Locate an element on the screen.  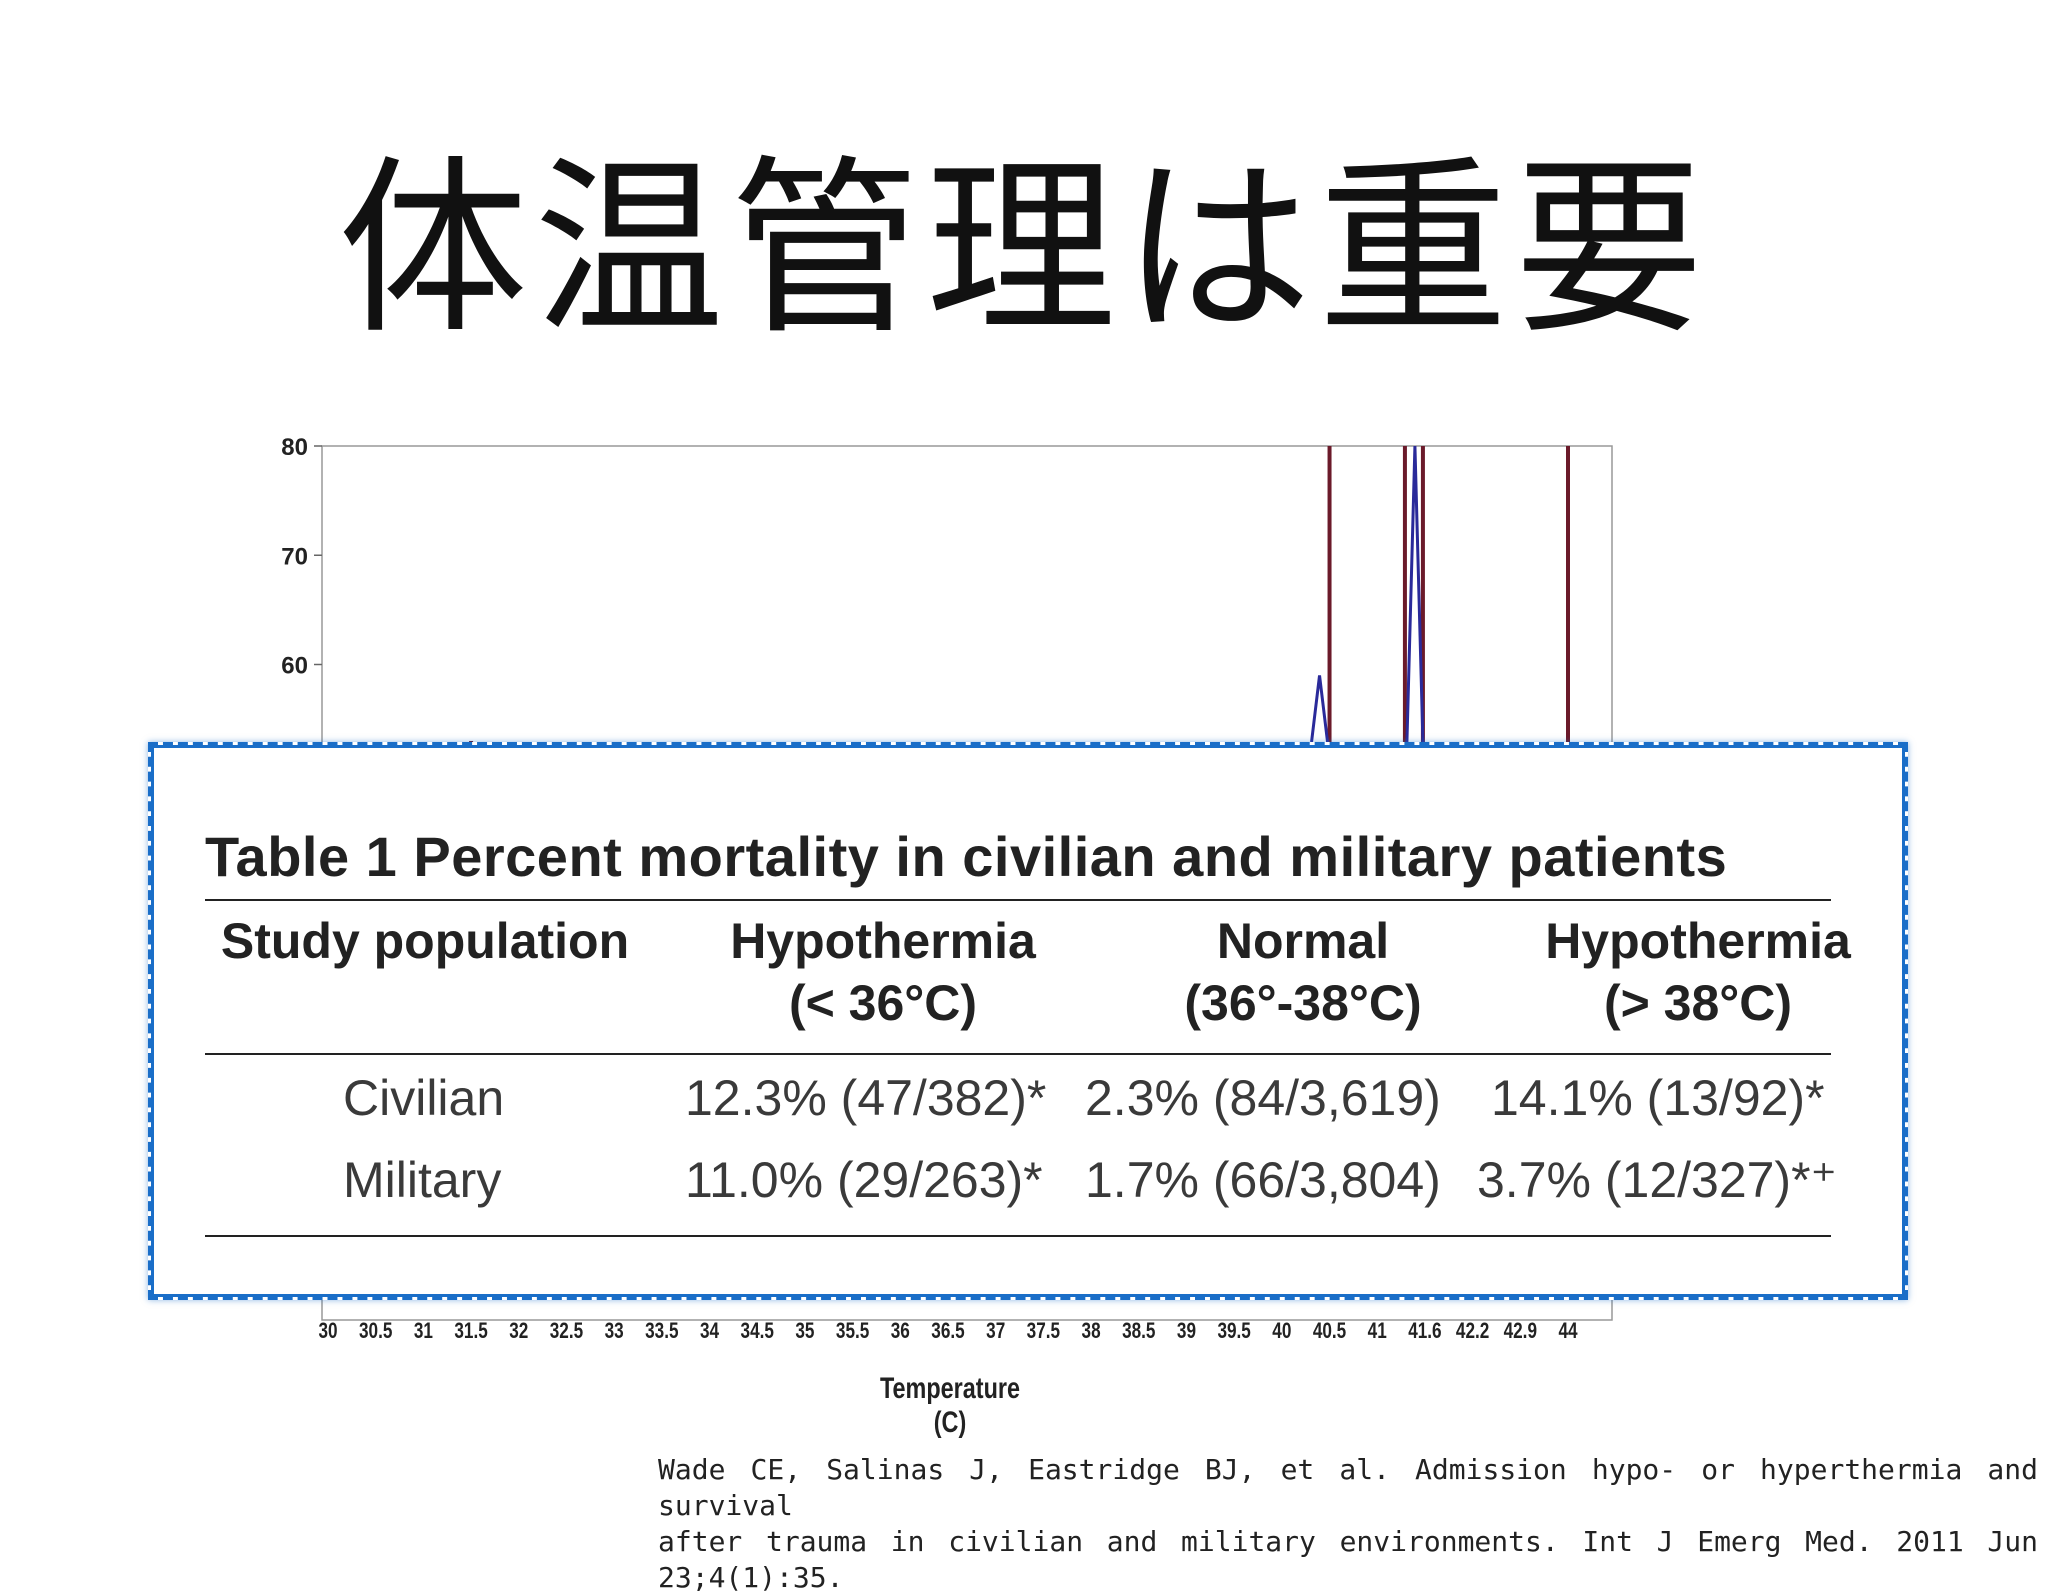
x-tick-label: 39.5 is located at coordinates (1233, 1331).